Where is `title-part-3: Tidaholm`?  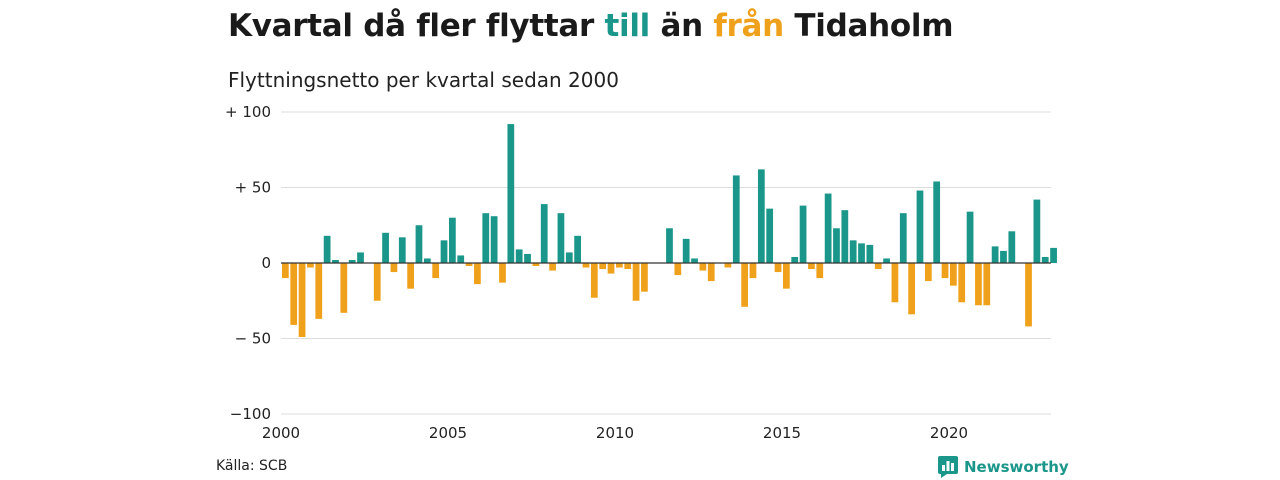 title-part-3: Tidaholm is located at coordinates (868, 26).